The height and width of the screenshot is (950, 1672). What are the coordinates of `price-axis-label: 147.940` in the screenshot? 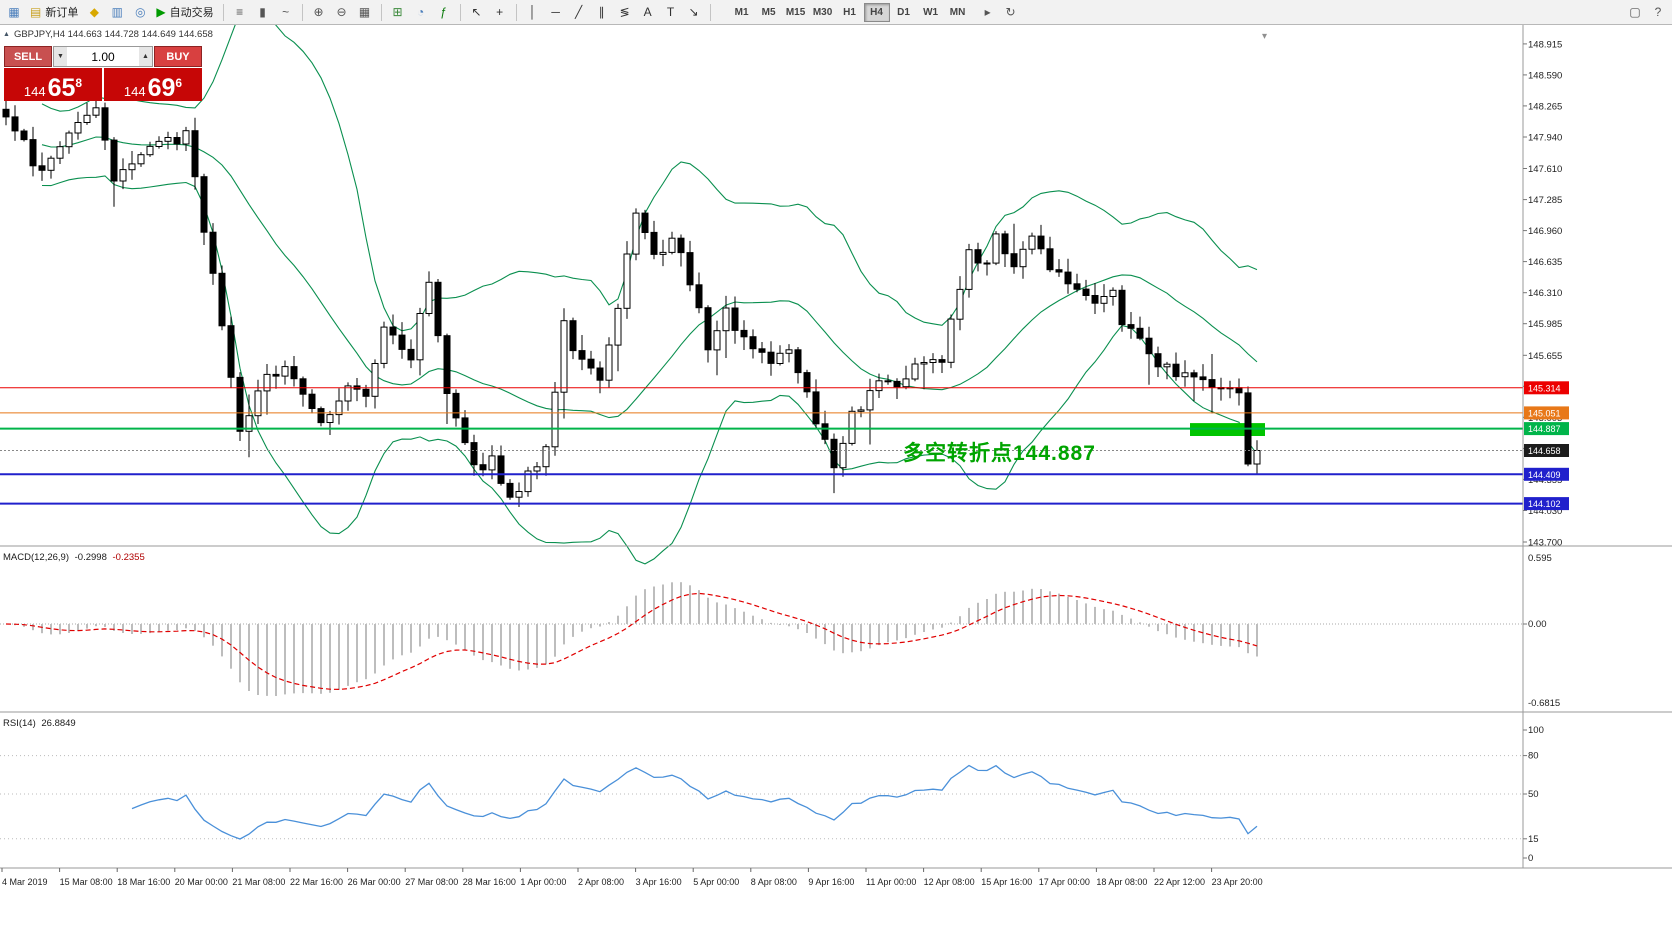 It's located at (1545, 138).